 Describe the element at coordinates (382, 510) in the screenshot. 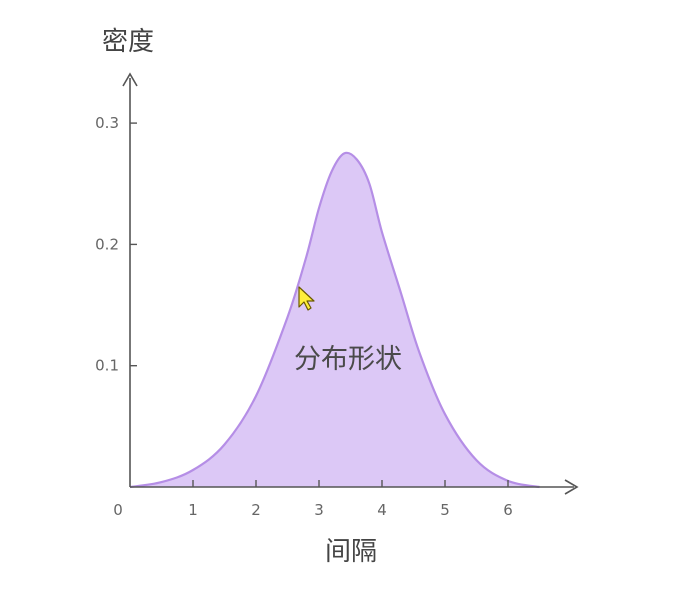

I see `x-tick-label: 4` at that location.